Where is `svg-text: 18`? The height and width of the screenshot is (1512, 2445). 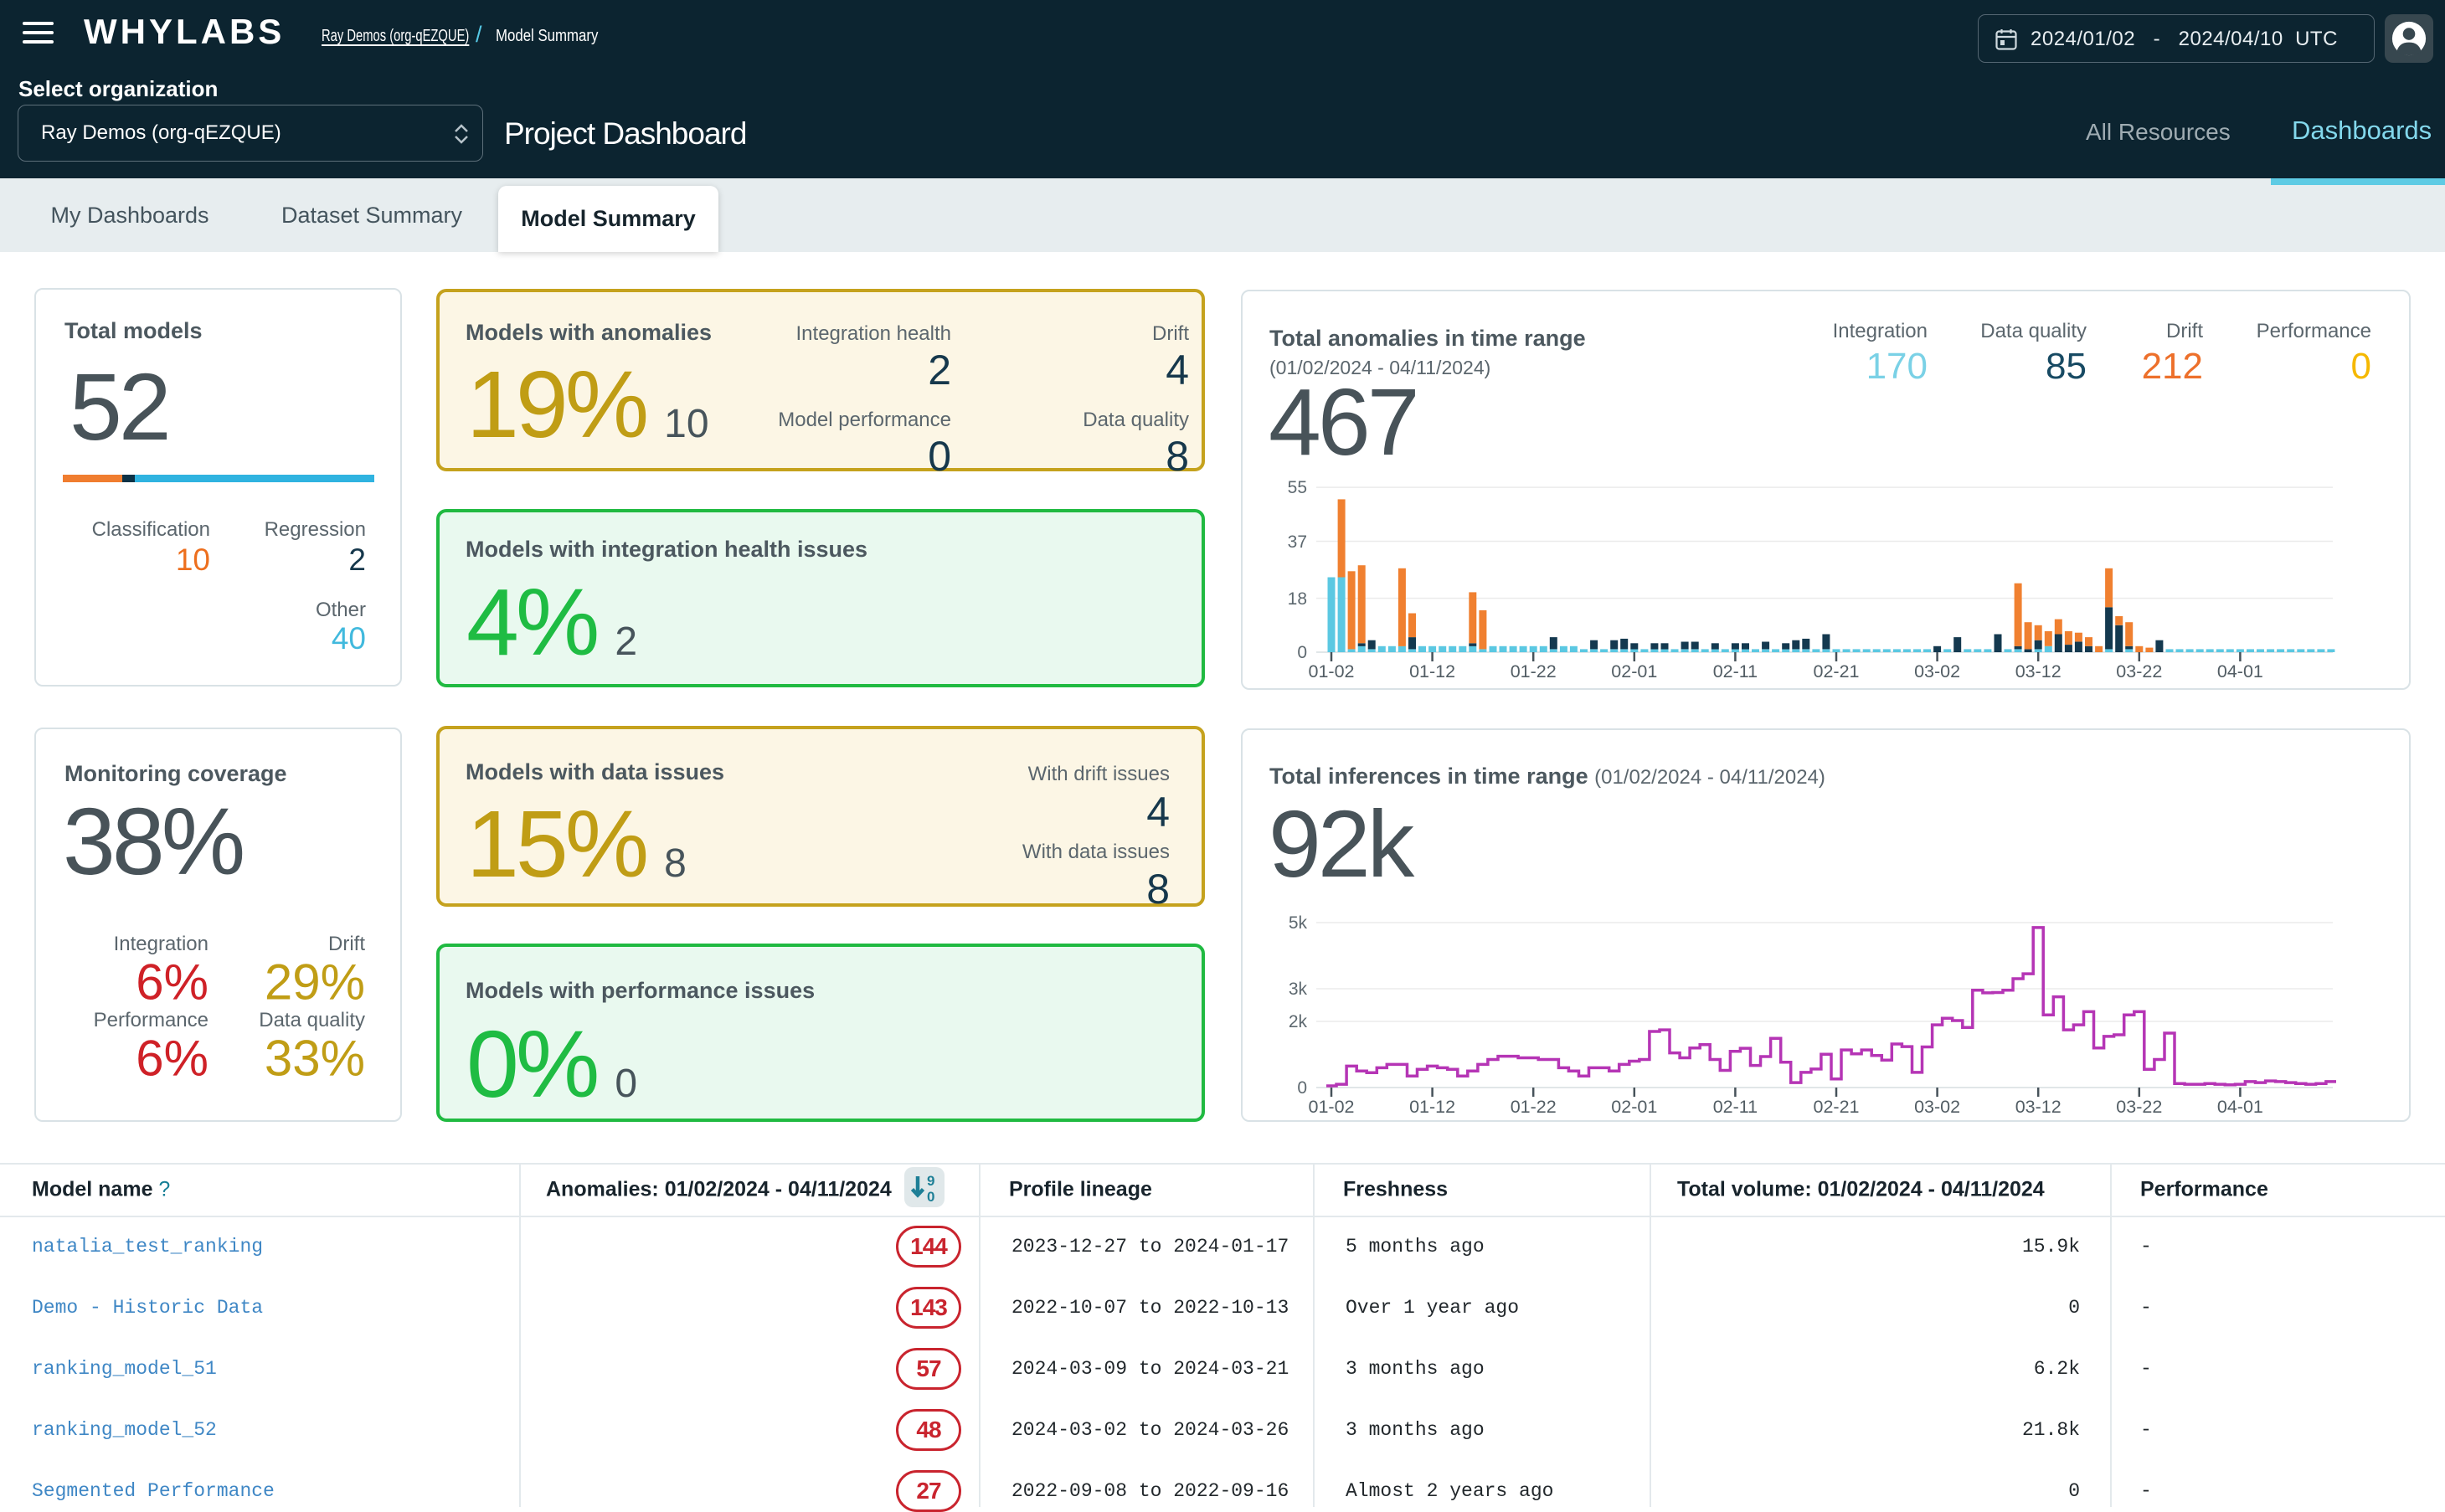
svg-text: 18 is located at coordinates (1297, 599).